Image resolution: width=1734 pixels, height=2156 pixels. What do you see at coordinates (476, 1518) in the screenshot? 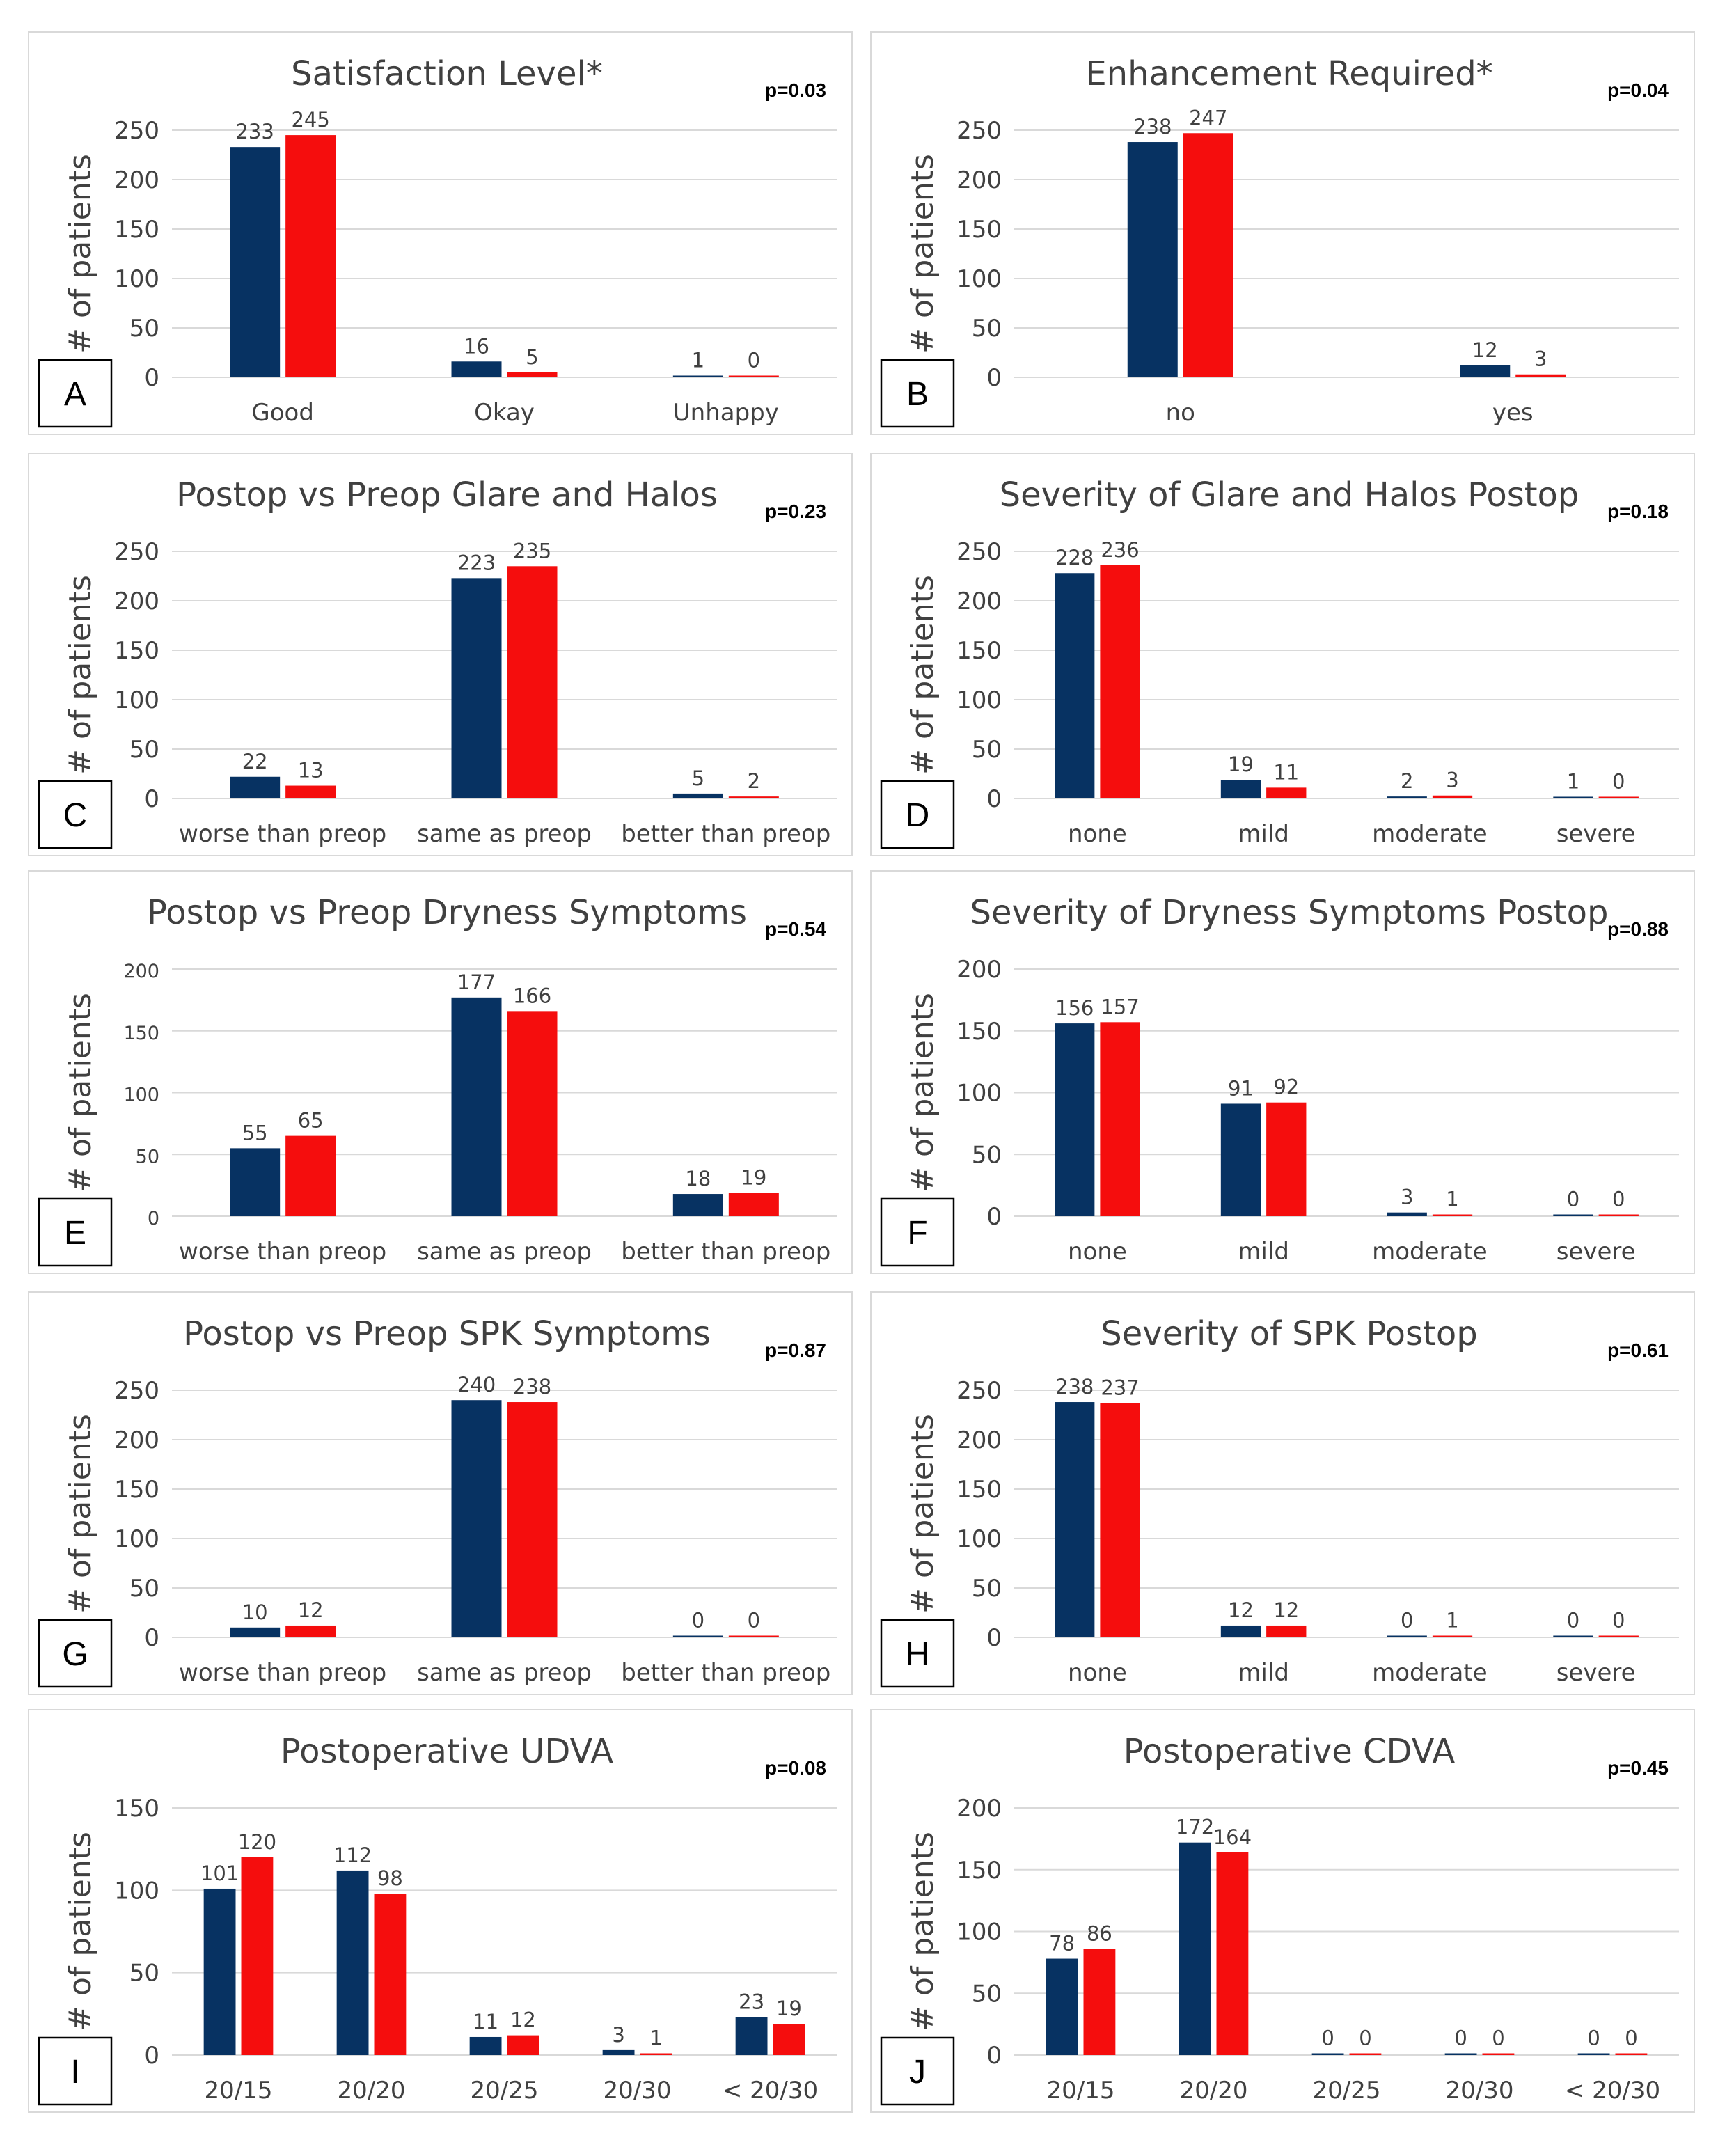
I see `bar-g-s1-c2` at bounding box center [476, 1518].